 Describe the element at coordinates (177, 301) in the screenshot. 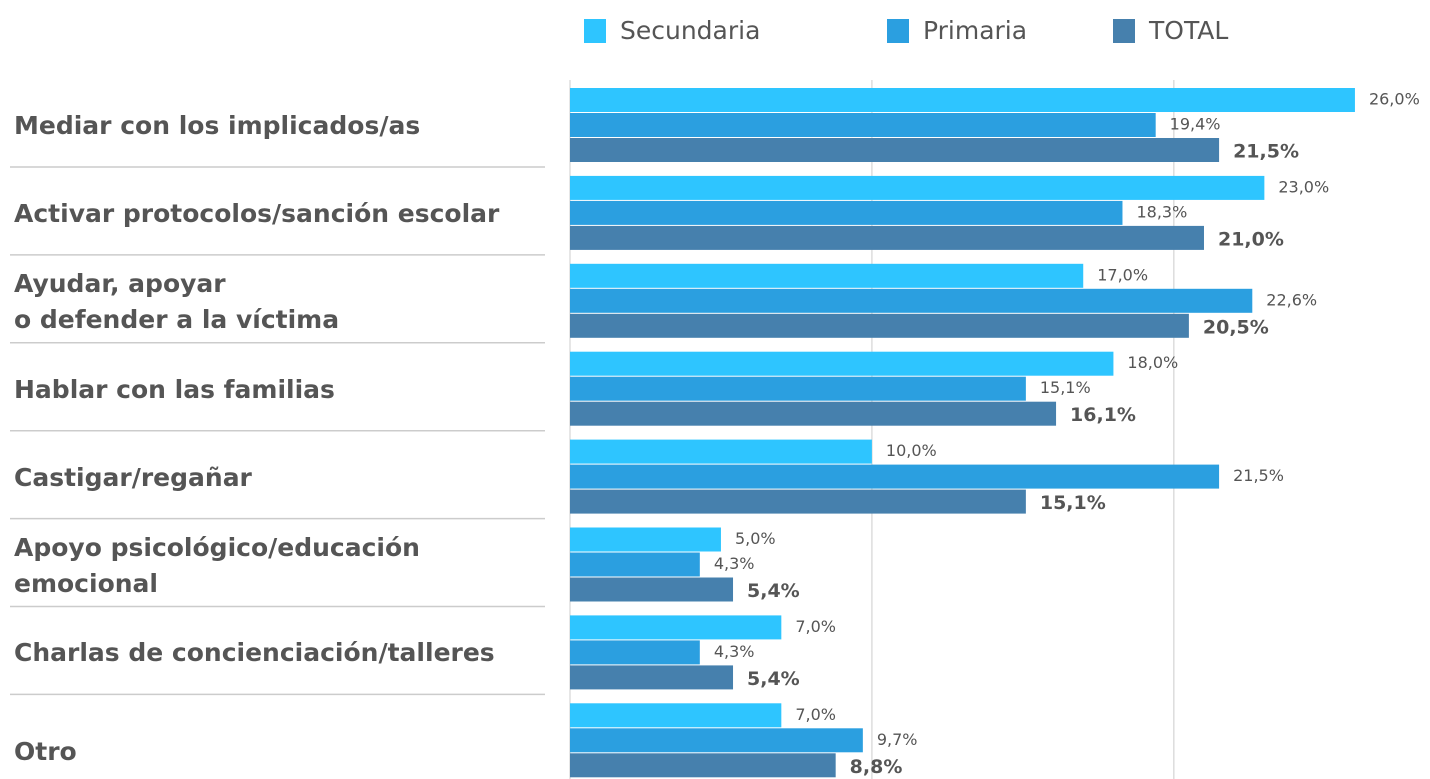

I see `category-label: Ayudar, apoyar o defender a la víctima` at that location.